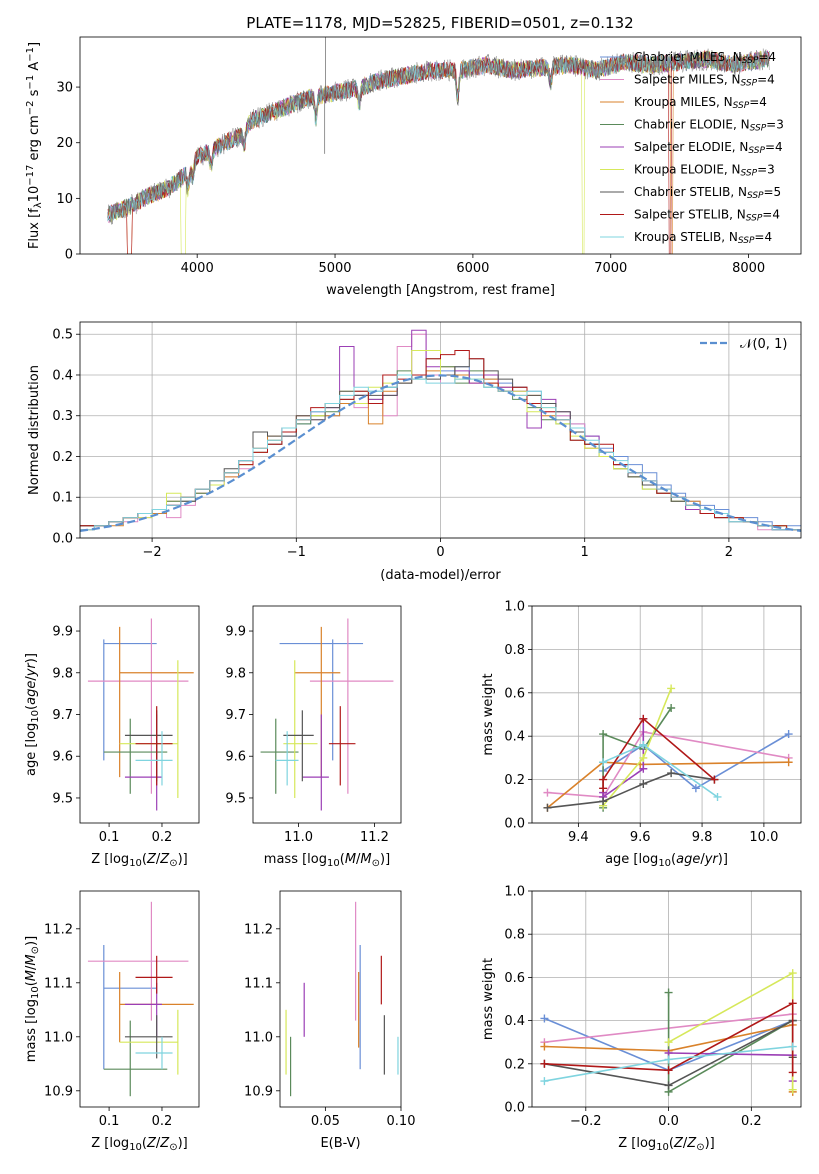 Image resolution: width=819 pixels, height=1174 pixels. Describe the element at coordinates (514, 650) in the screenshot. I see `y-tick-label: 0.8` at that location.